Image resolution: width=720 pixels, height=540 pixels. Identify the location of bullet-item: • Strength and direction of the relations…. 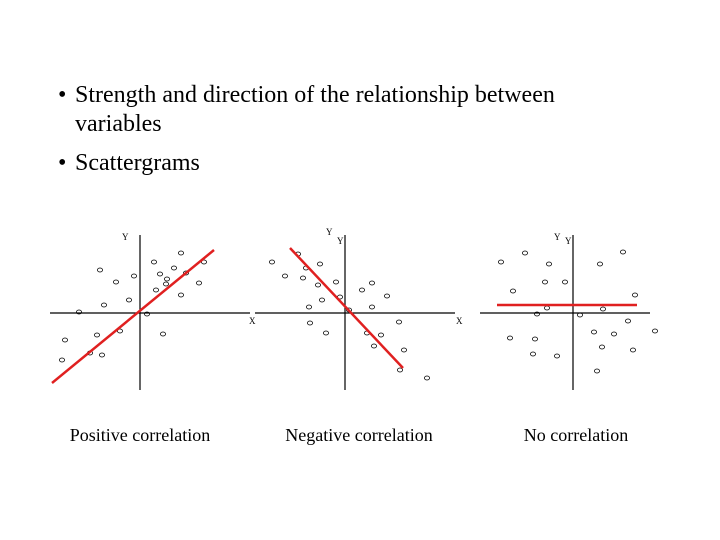
(351, 110).